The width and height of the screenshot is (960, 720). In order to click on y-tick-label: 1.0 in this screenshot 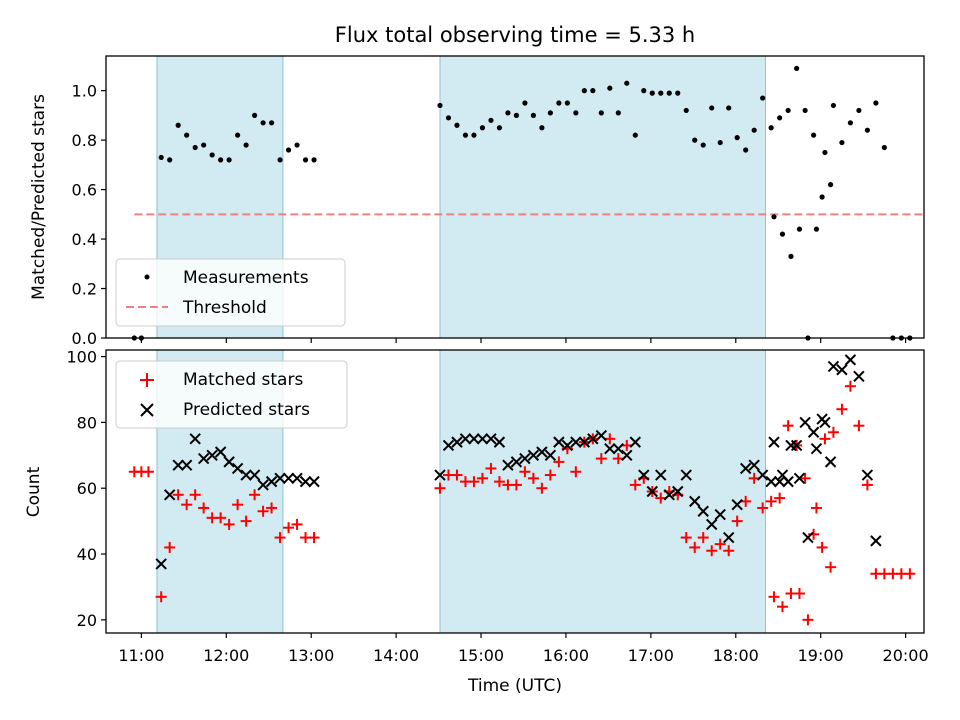, I will do `click(84, 91)`.